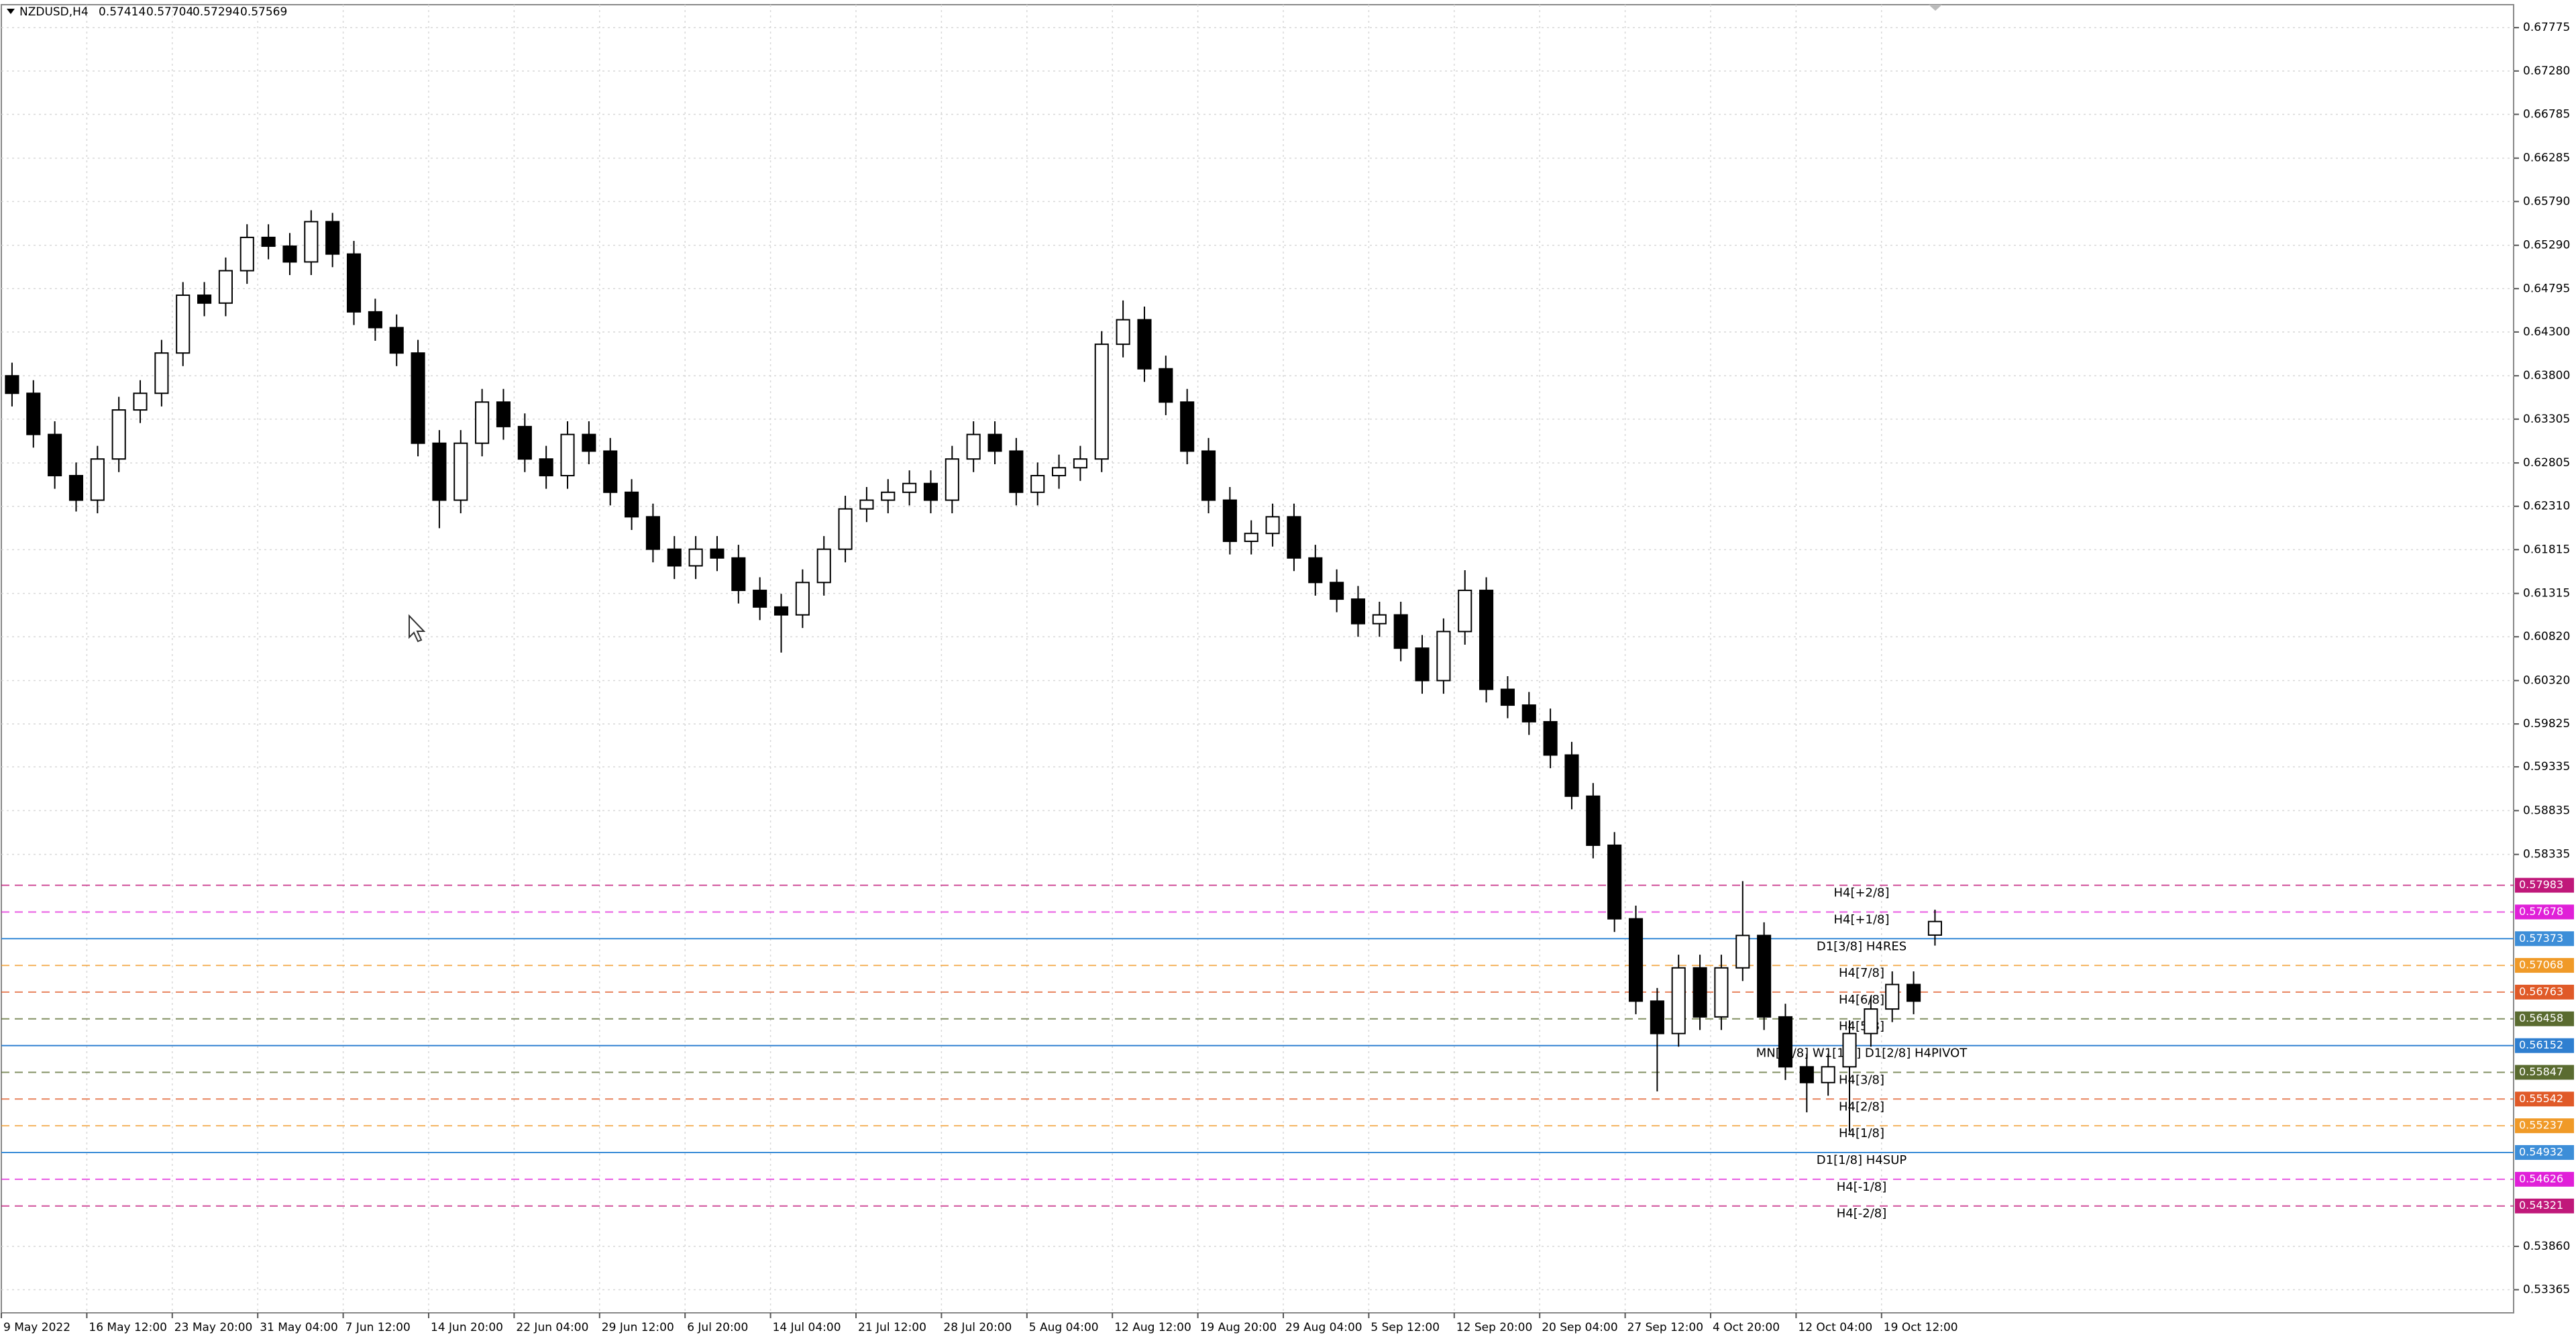 Image resolution: width=2576 pixels, height=1339 pixels. I want to click on level-label: H4[1/8], so click(1861, 1133).